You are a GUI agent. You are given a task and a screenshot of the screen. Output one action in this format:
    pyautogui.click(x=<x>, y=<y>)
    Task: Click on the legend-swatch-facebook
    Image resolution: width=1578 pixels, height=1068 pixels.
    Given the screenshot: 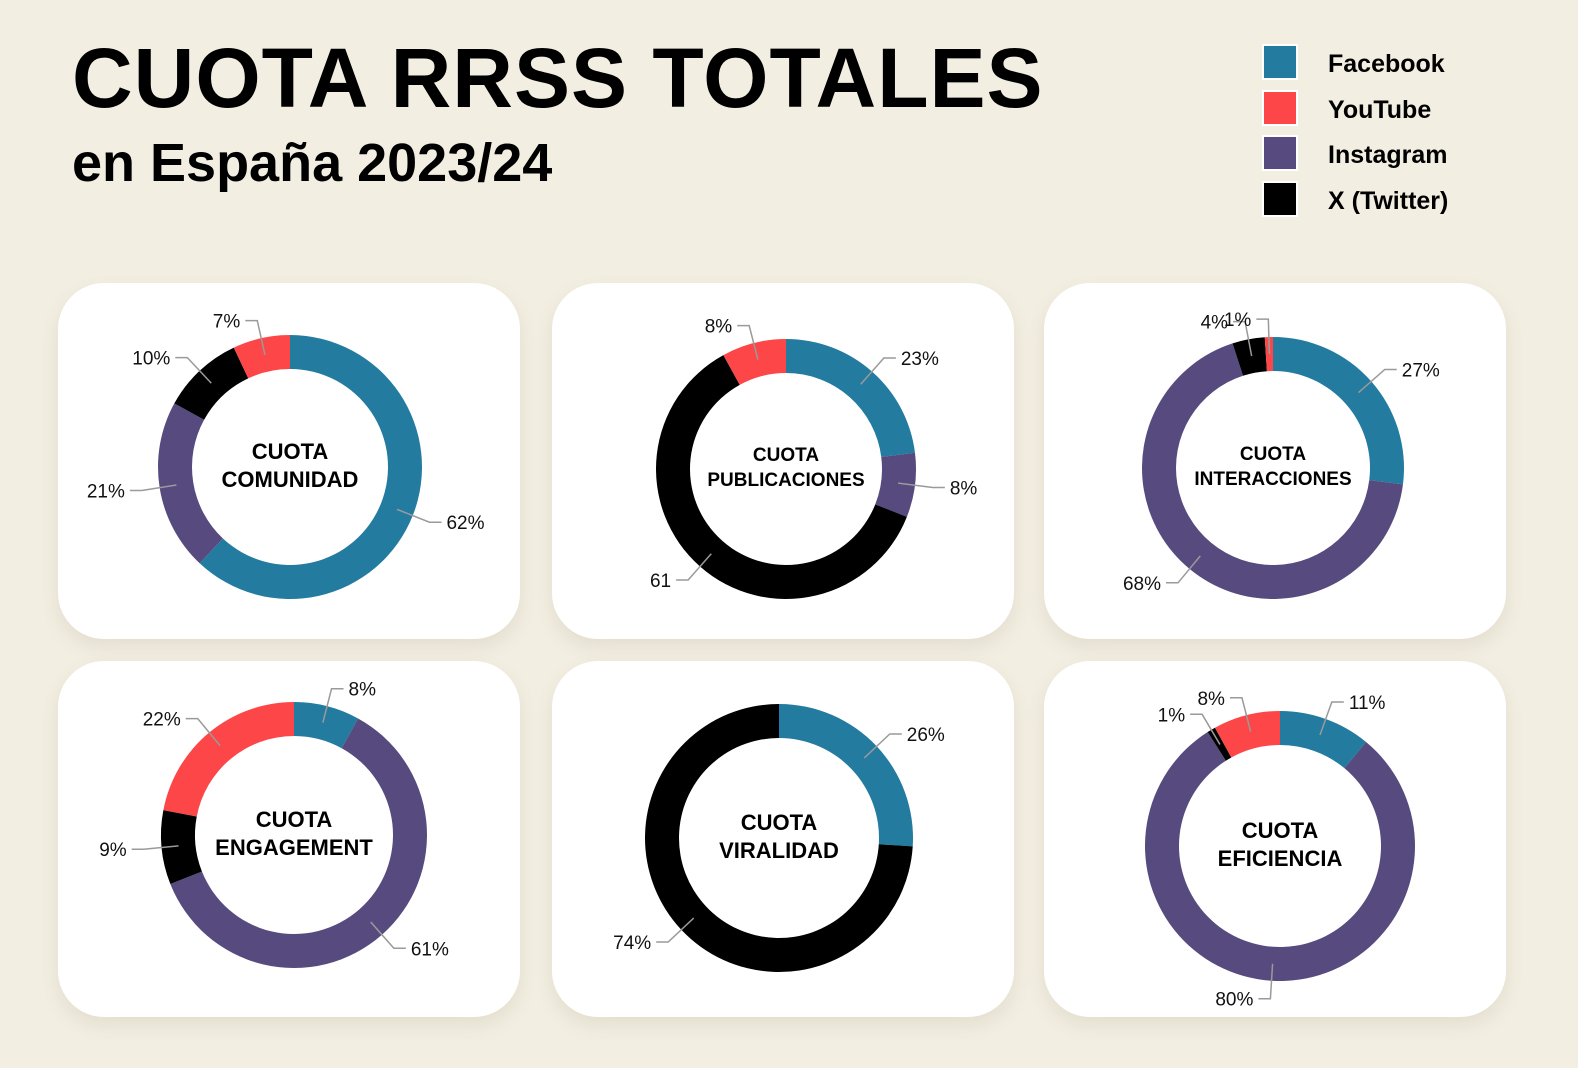 What is the action you would take?
    pyautogui.click(x=1280, y=62)
    